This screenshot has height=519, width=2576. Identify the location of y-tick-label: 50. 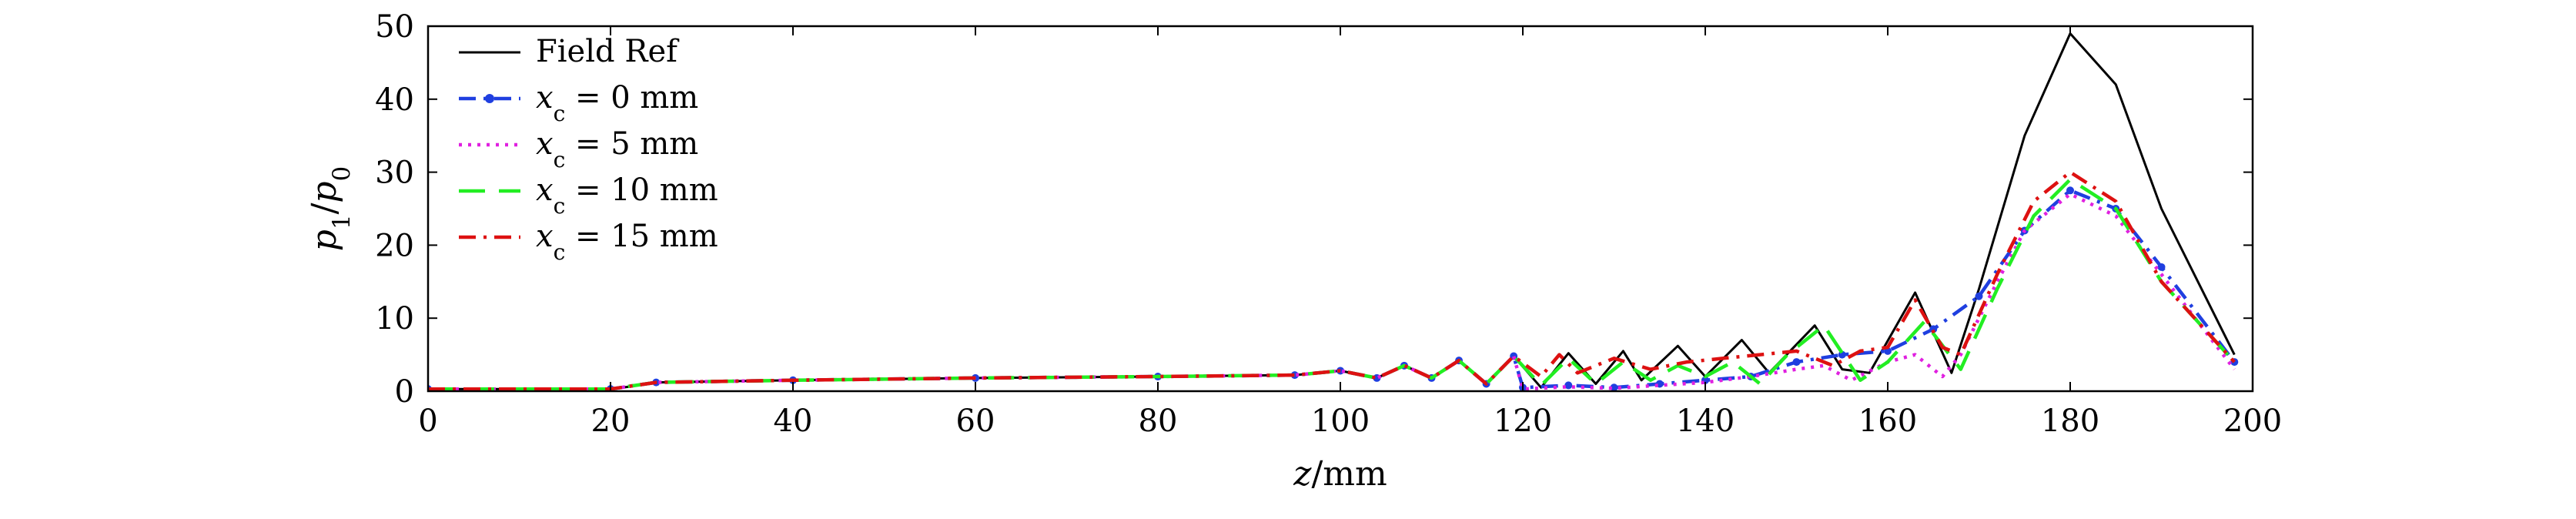
(395, 27).